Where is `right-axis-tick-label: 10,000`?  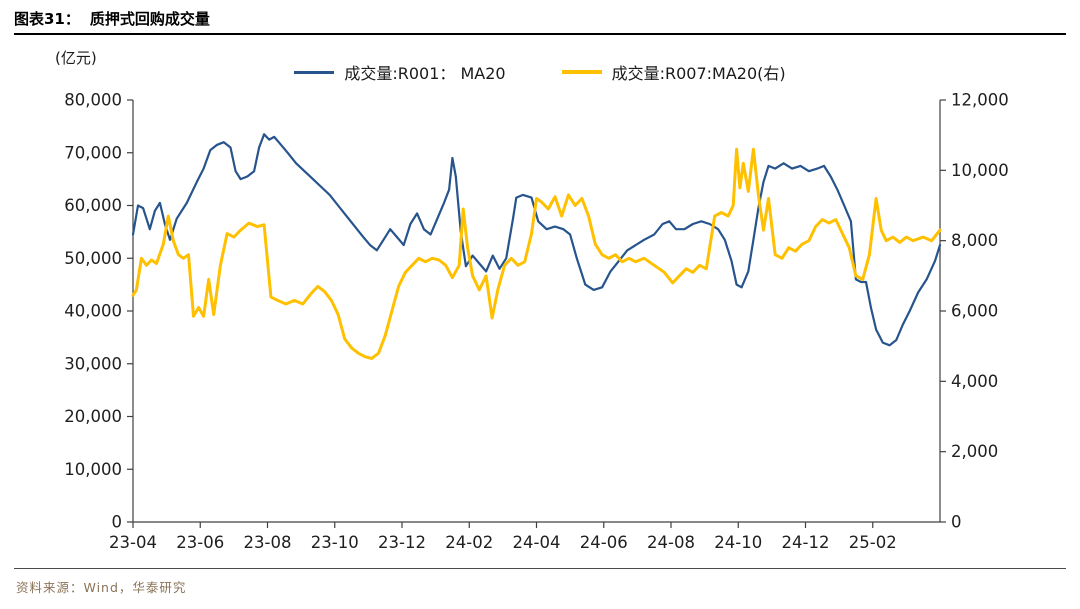
right-axis-tick-label: 10,000 is located at coordinates (980, 170).